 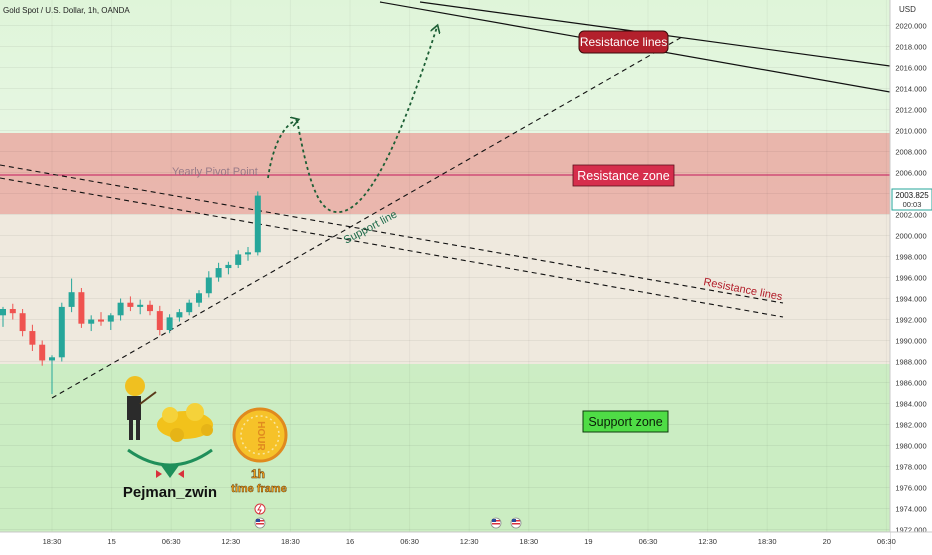 I want to click on y-tick-label: 1976.000, so click(x=910, y=488).